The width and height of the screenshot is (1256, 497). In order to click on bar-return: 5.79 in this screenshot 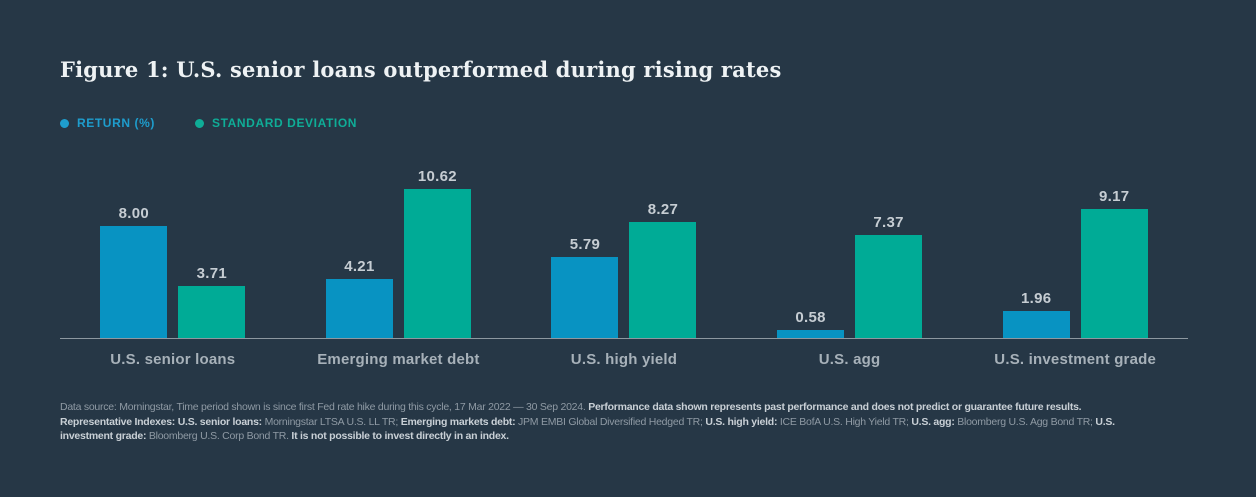, I will do `click(585, 286)`.